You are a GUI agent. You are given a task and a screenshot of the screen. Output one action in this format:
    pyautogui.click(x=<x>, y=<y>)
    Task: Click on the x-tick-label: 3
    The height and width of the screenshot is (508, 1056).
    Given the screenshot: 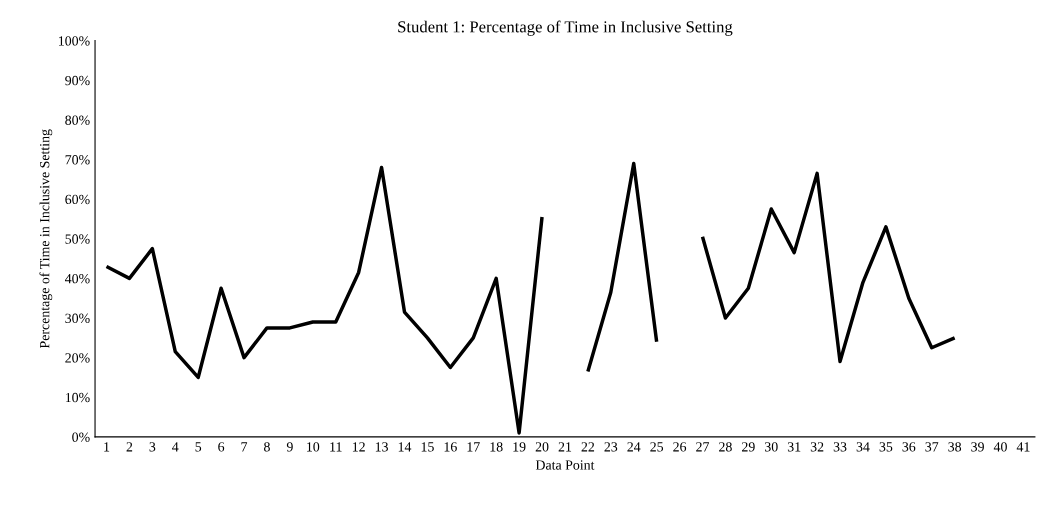 What is the action you would take?
    pyautogui.click(x=152, y=447)
    